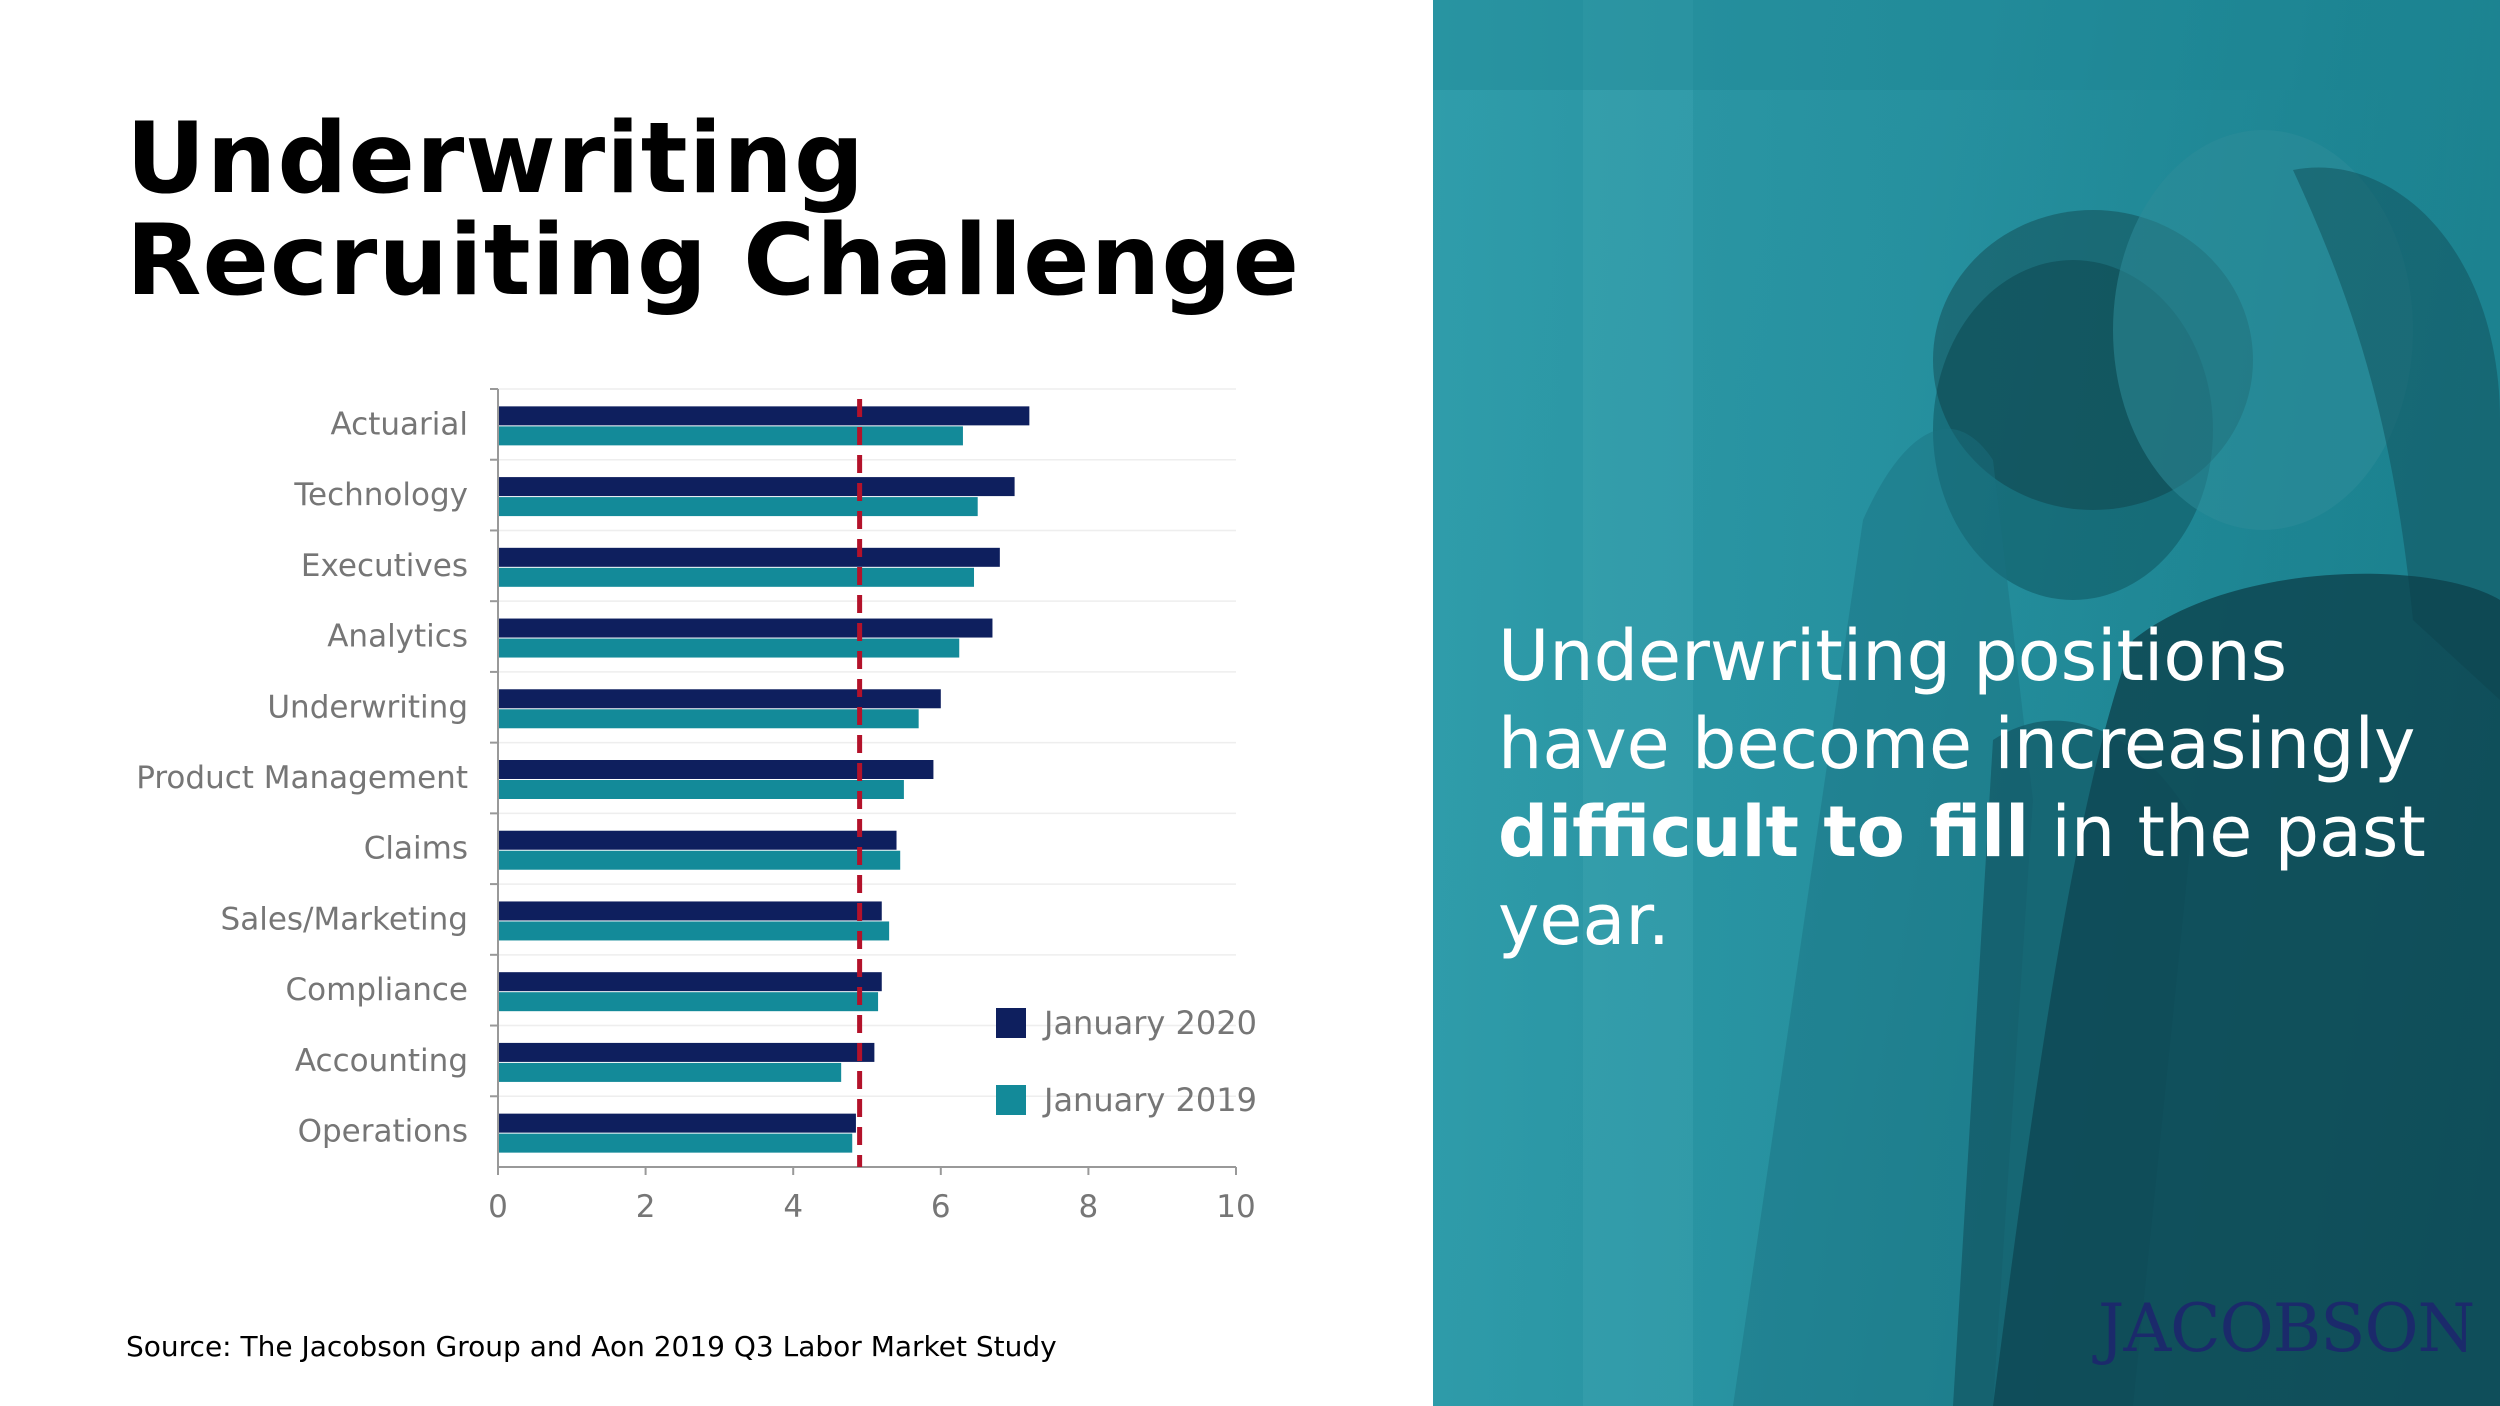  I want to click on x-tick-label: 10, so click(1235, 1207).